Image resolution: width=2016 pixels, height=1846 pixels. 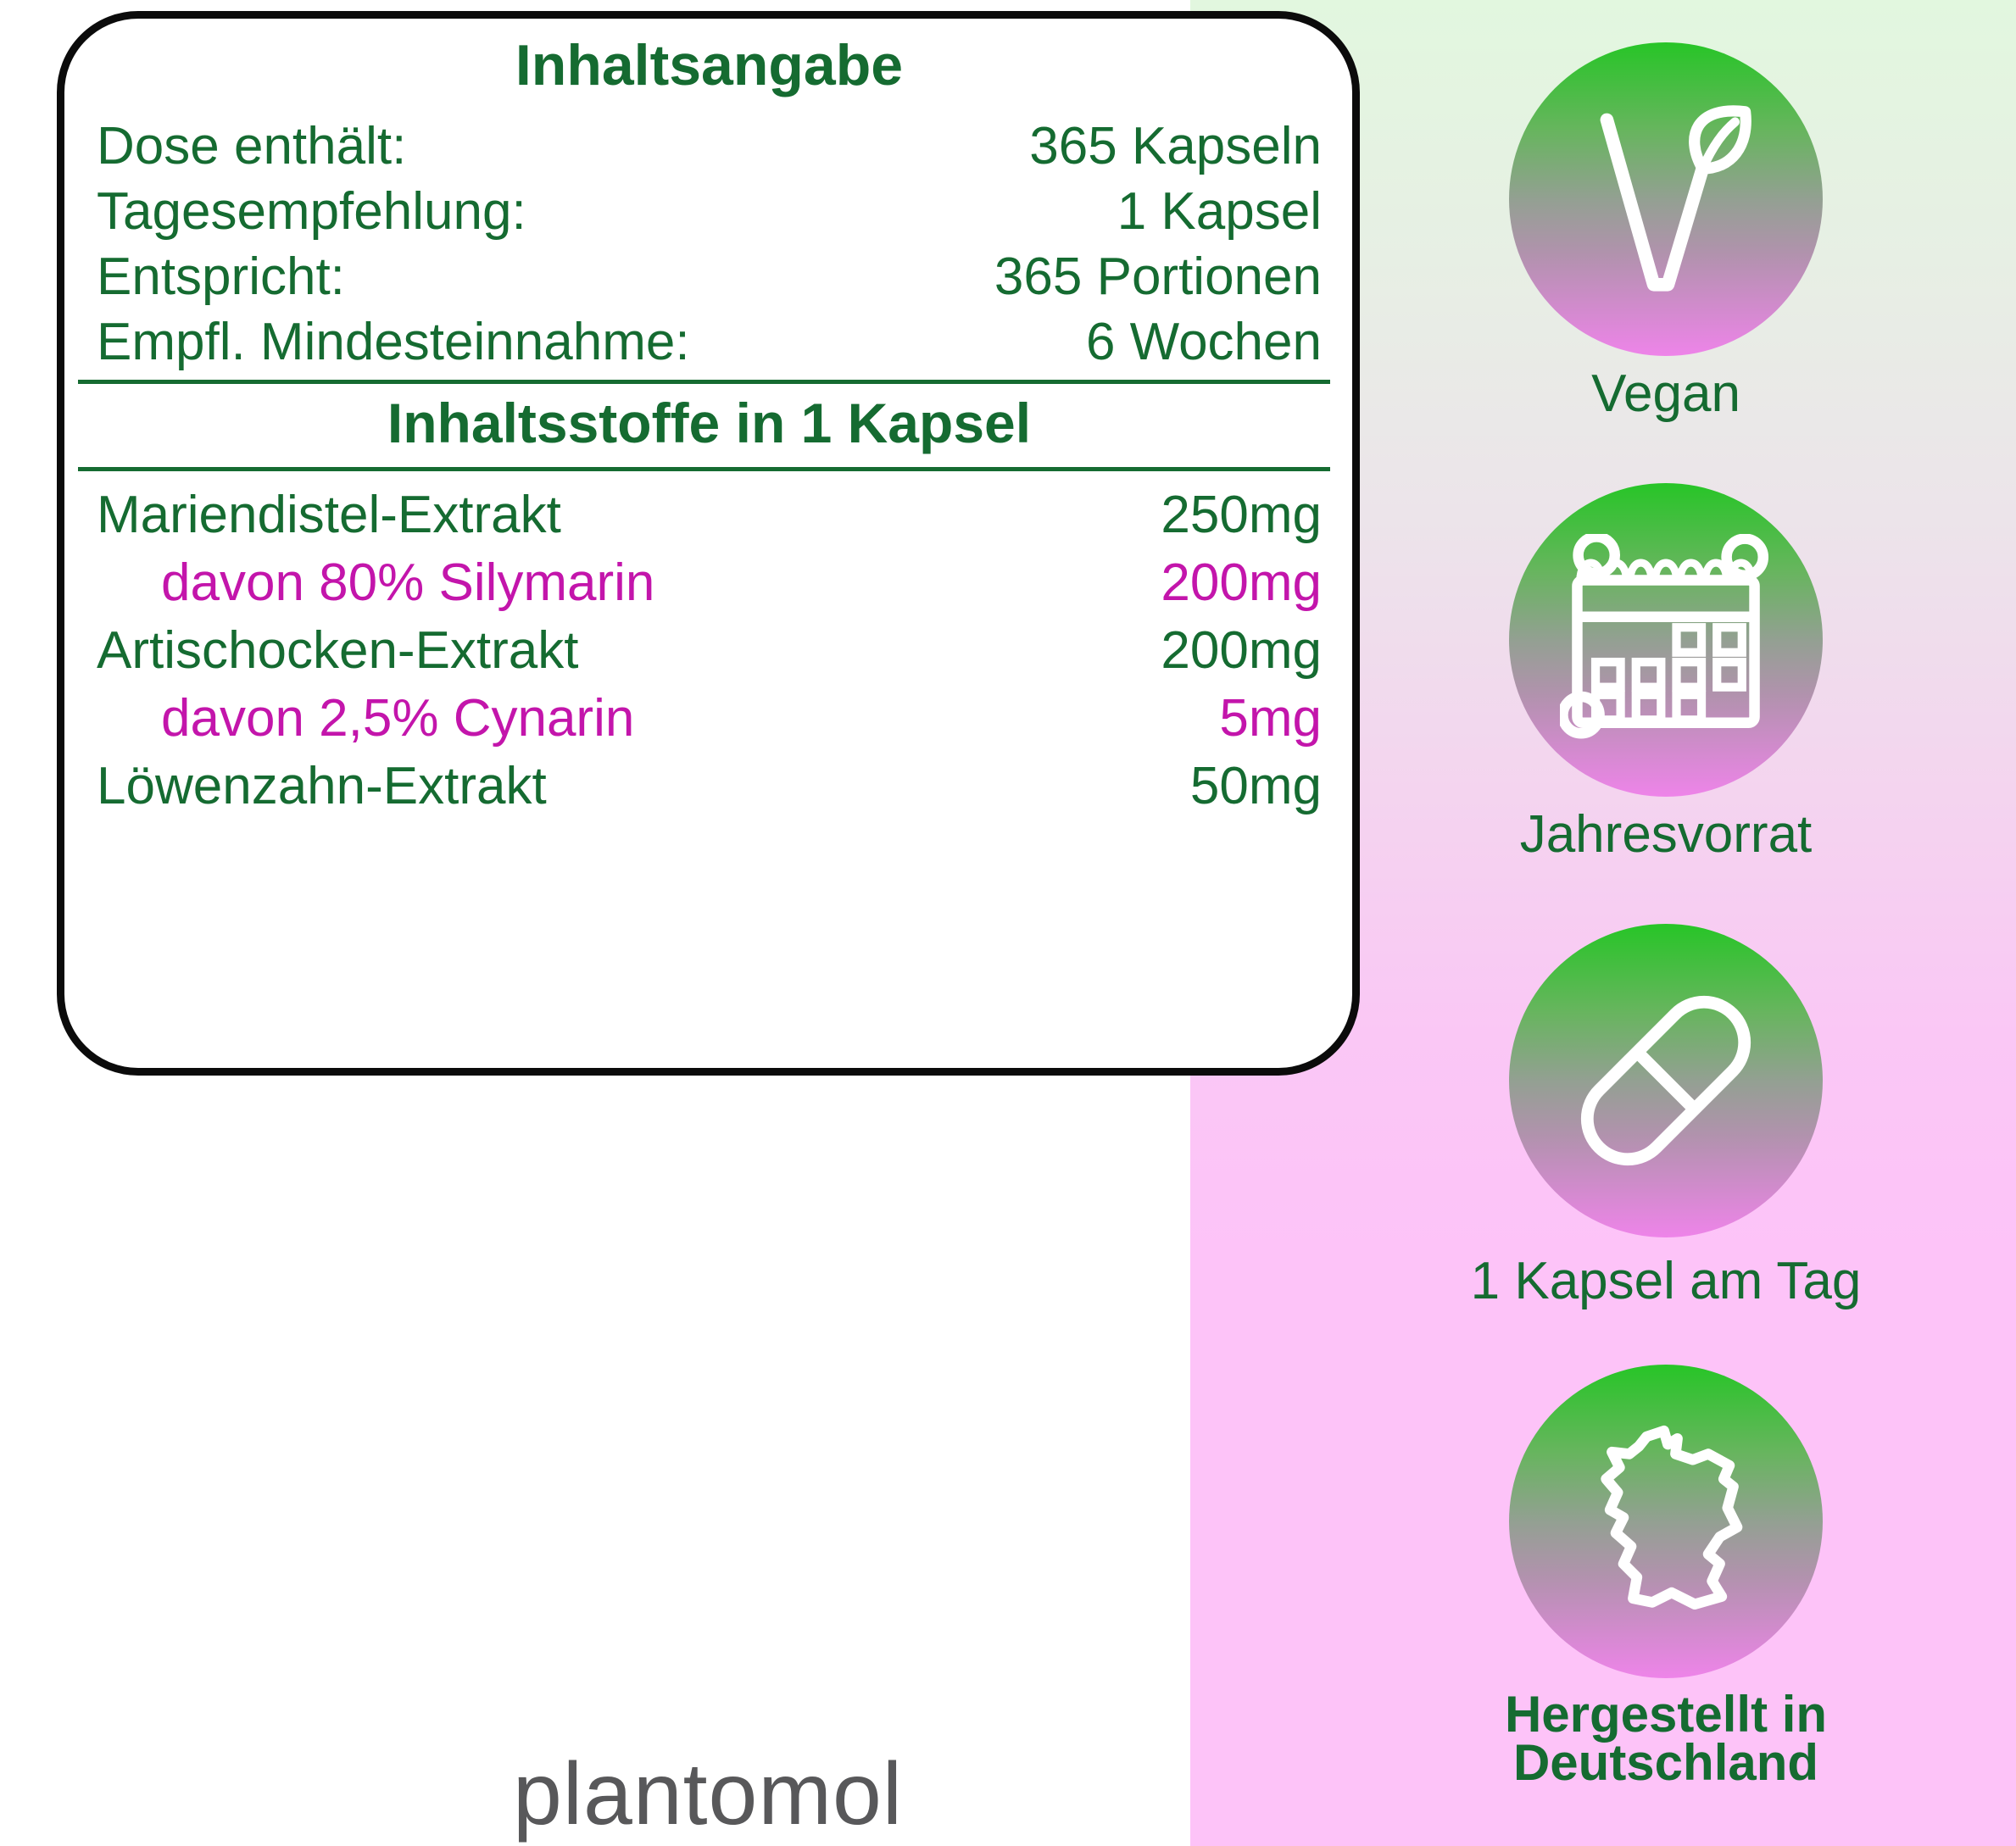 I want to click on vegan-v-leaf-icon, so click(x=1675, y=198).